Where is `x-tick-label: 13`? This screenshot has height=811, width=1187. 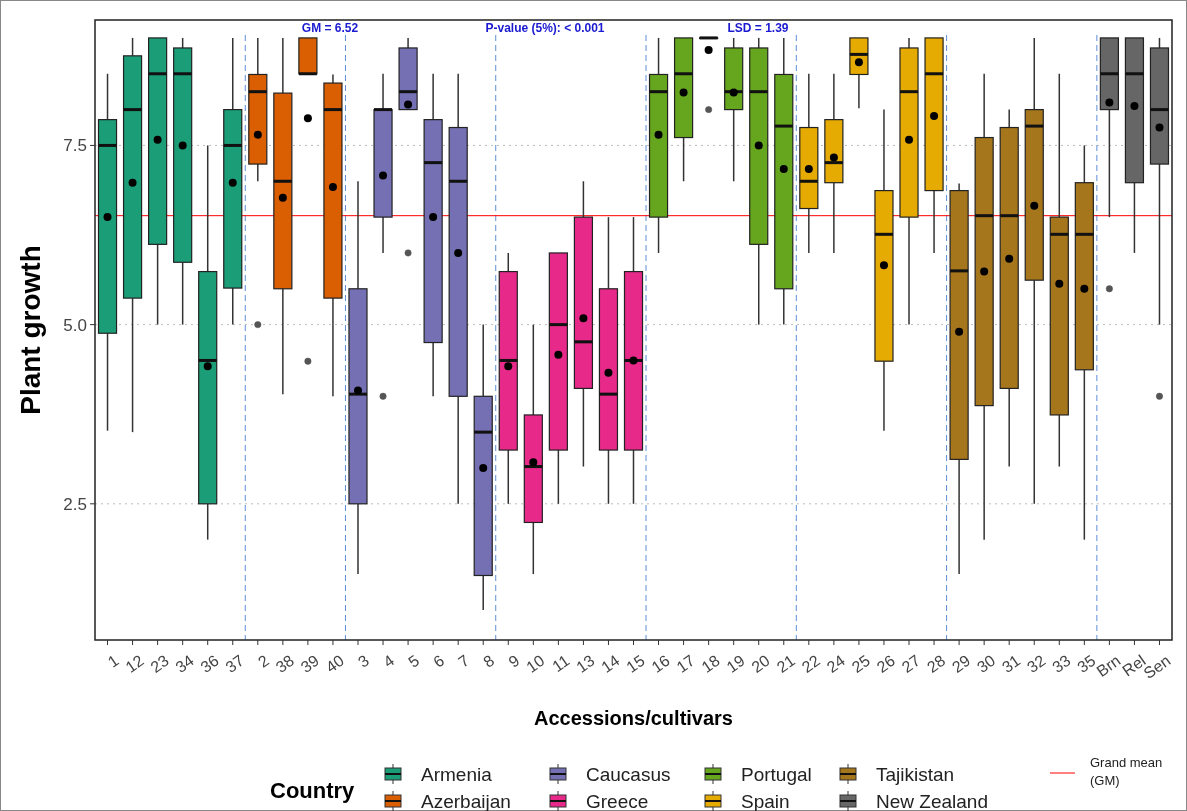 x-tick-label: 13 is located at coordinates (585, 663).